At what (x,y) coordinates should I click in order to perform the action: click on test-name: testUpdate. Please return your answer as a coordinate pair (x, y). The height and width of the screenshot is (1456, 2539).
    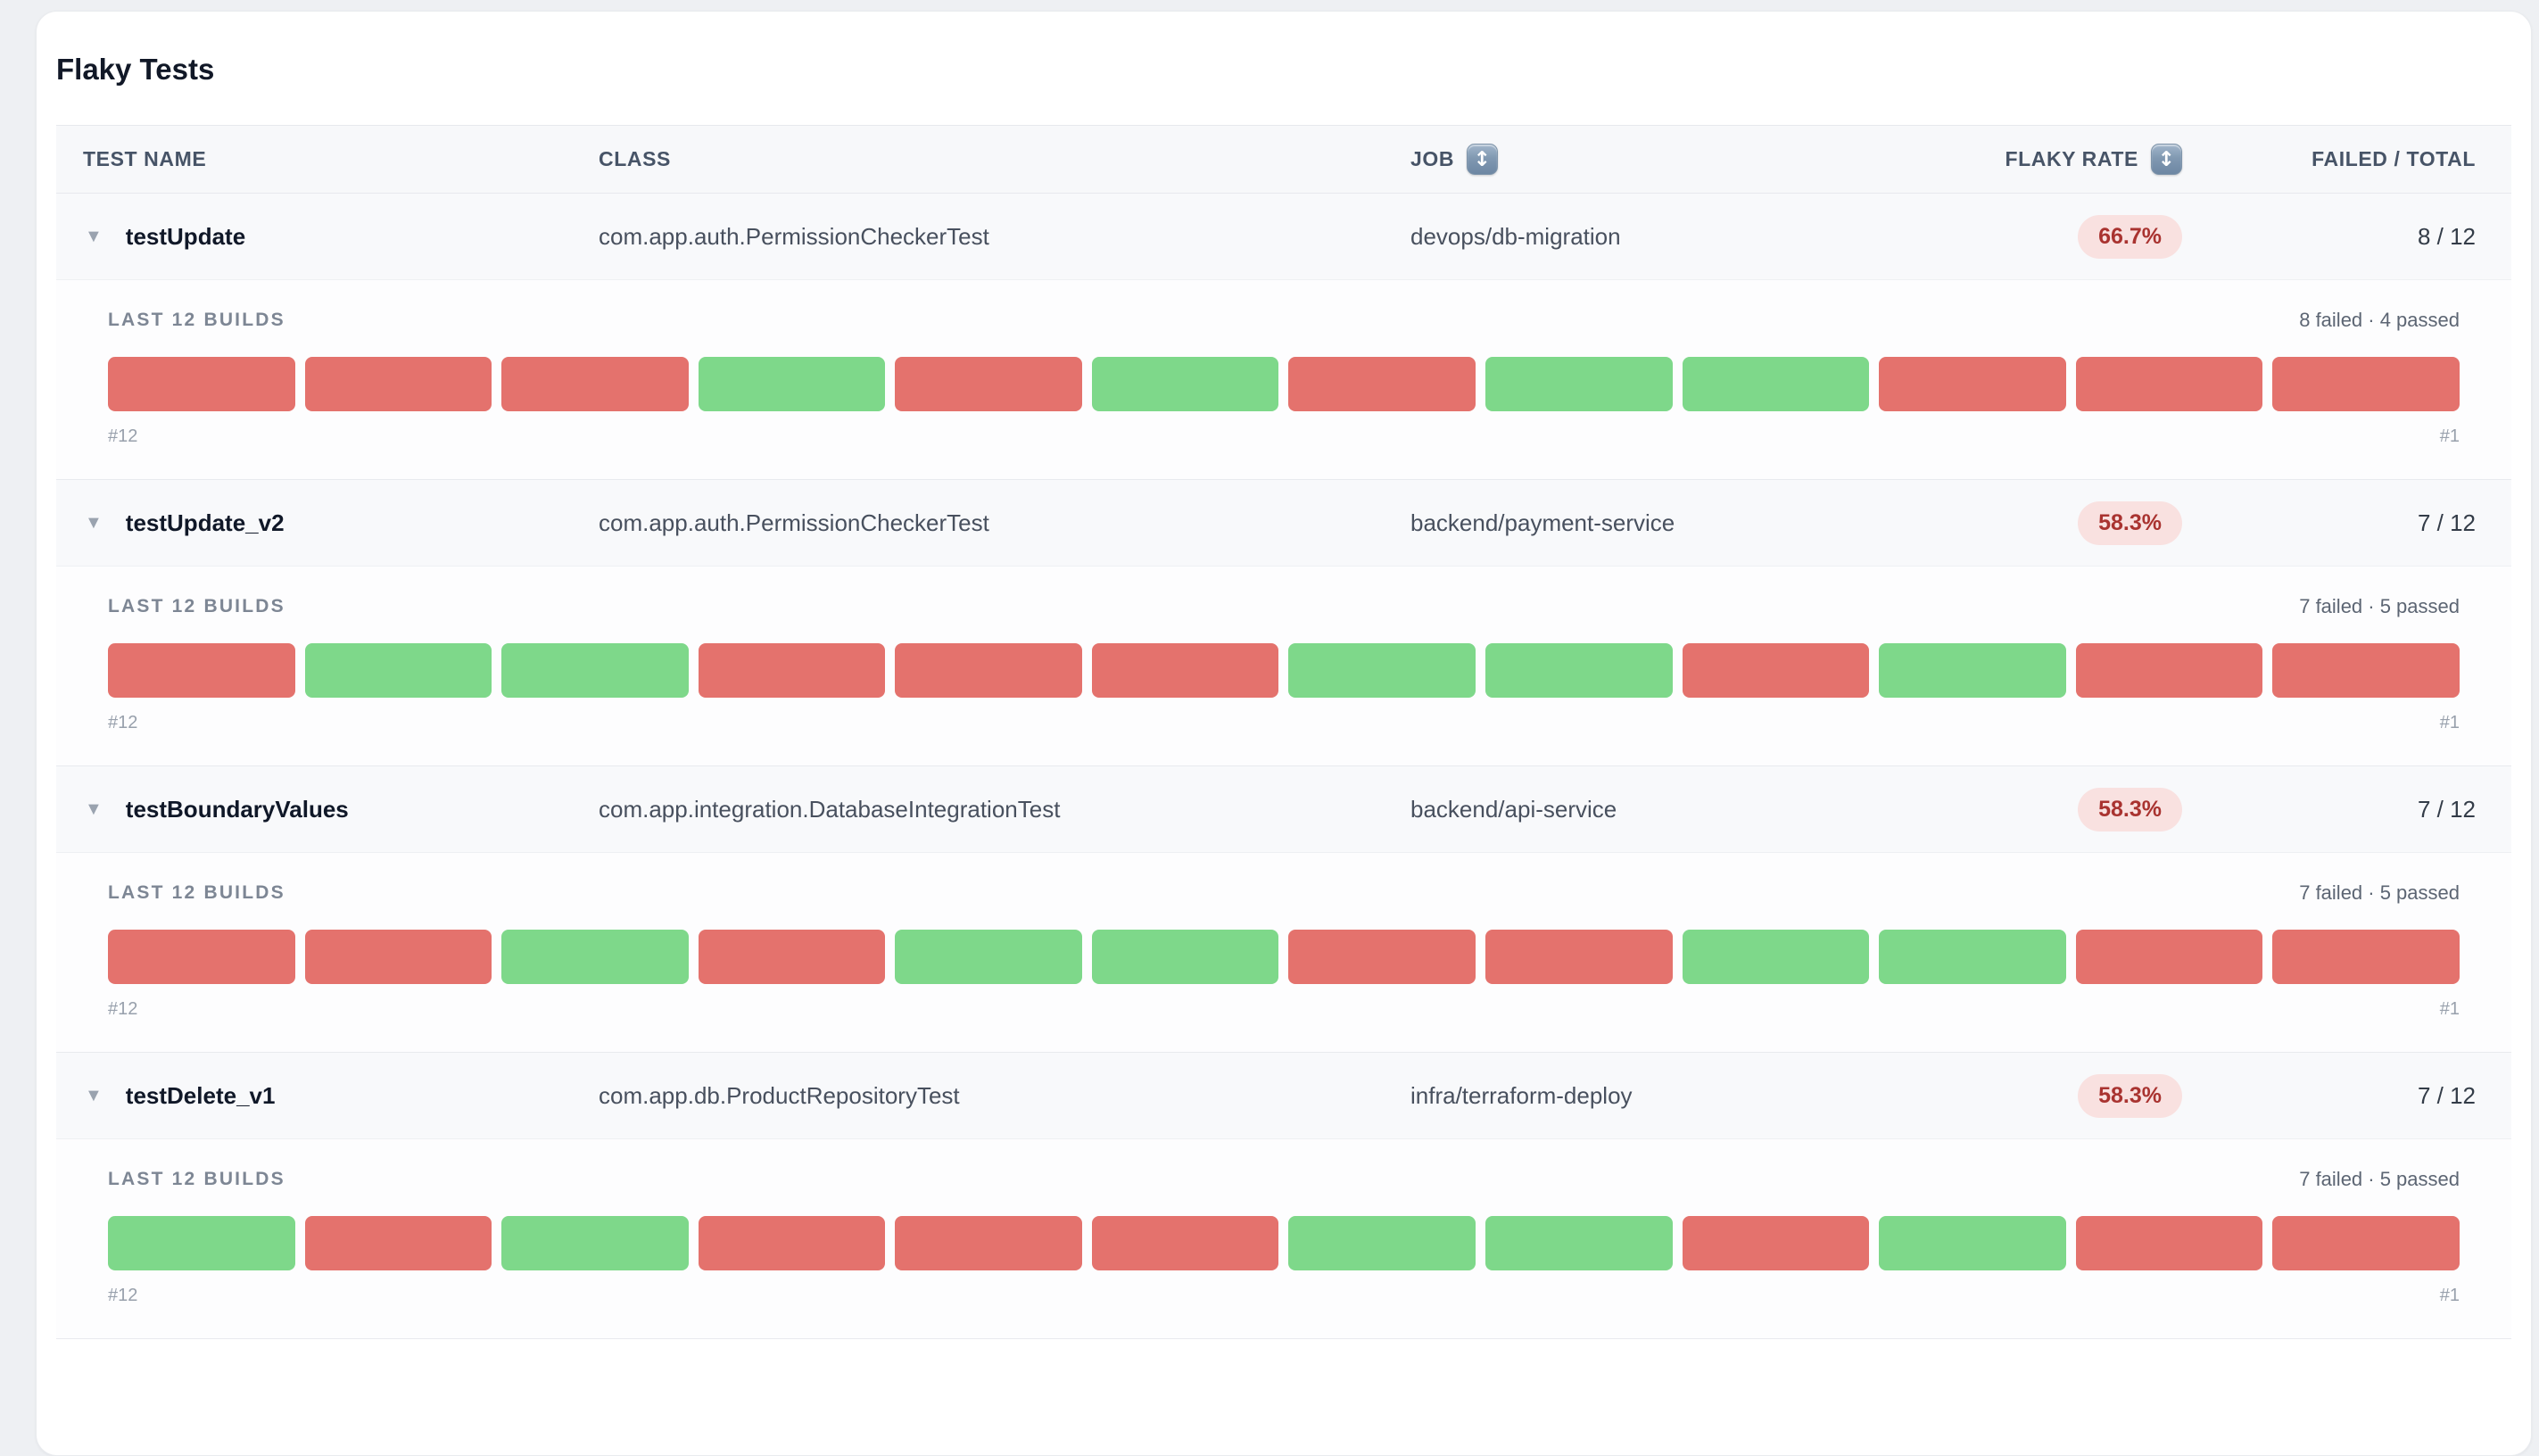
    Looking at the image, I should click on (185, 236).